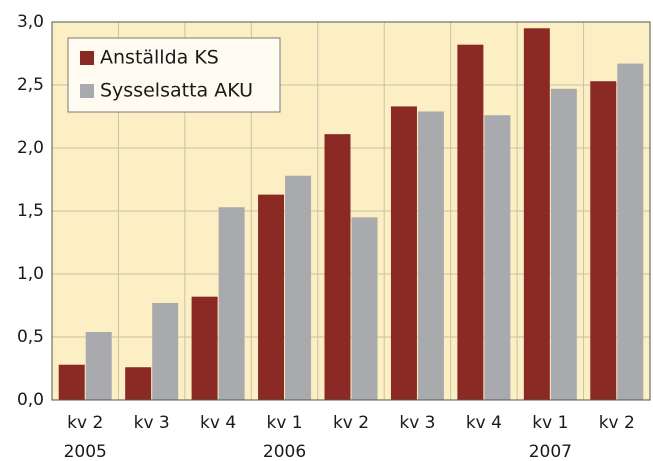 This screenshot has width=653, height=461. What do you see at coordinates (284, 451) in the screenshot?
I see `x-group-label: 2006` at bounding box center [284, 451].